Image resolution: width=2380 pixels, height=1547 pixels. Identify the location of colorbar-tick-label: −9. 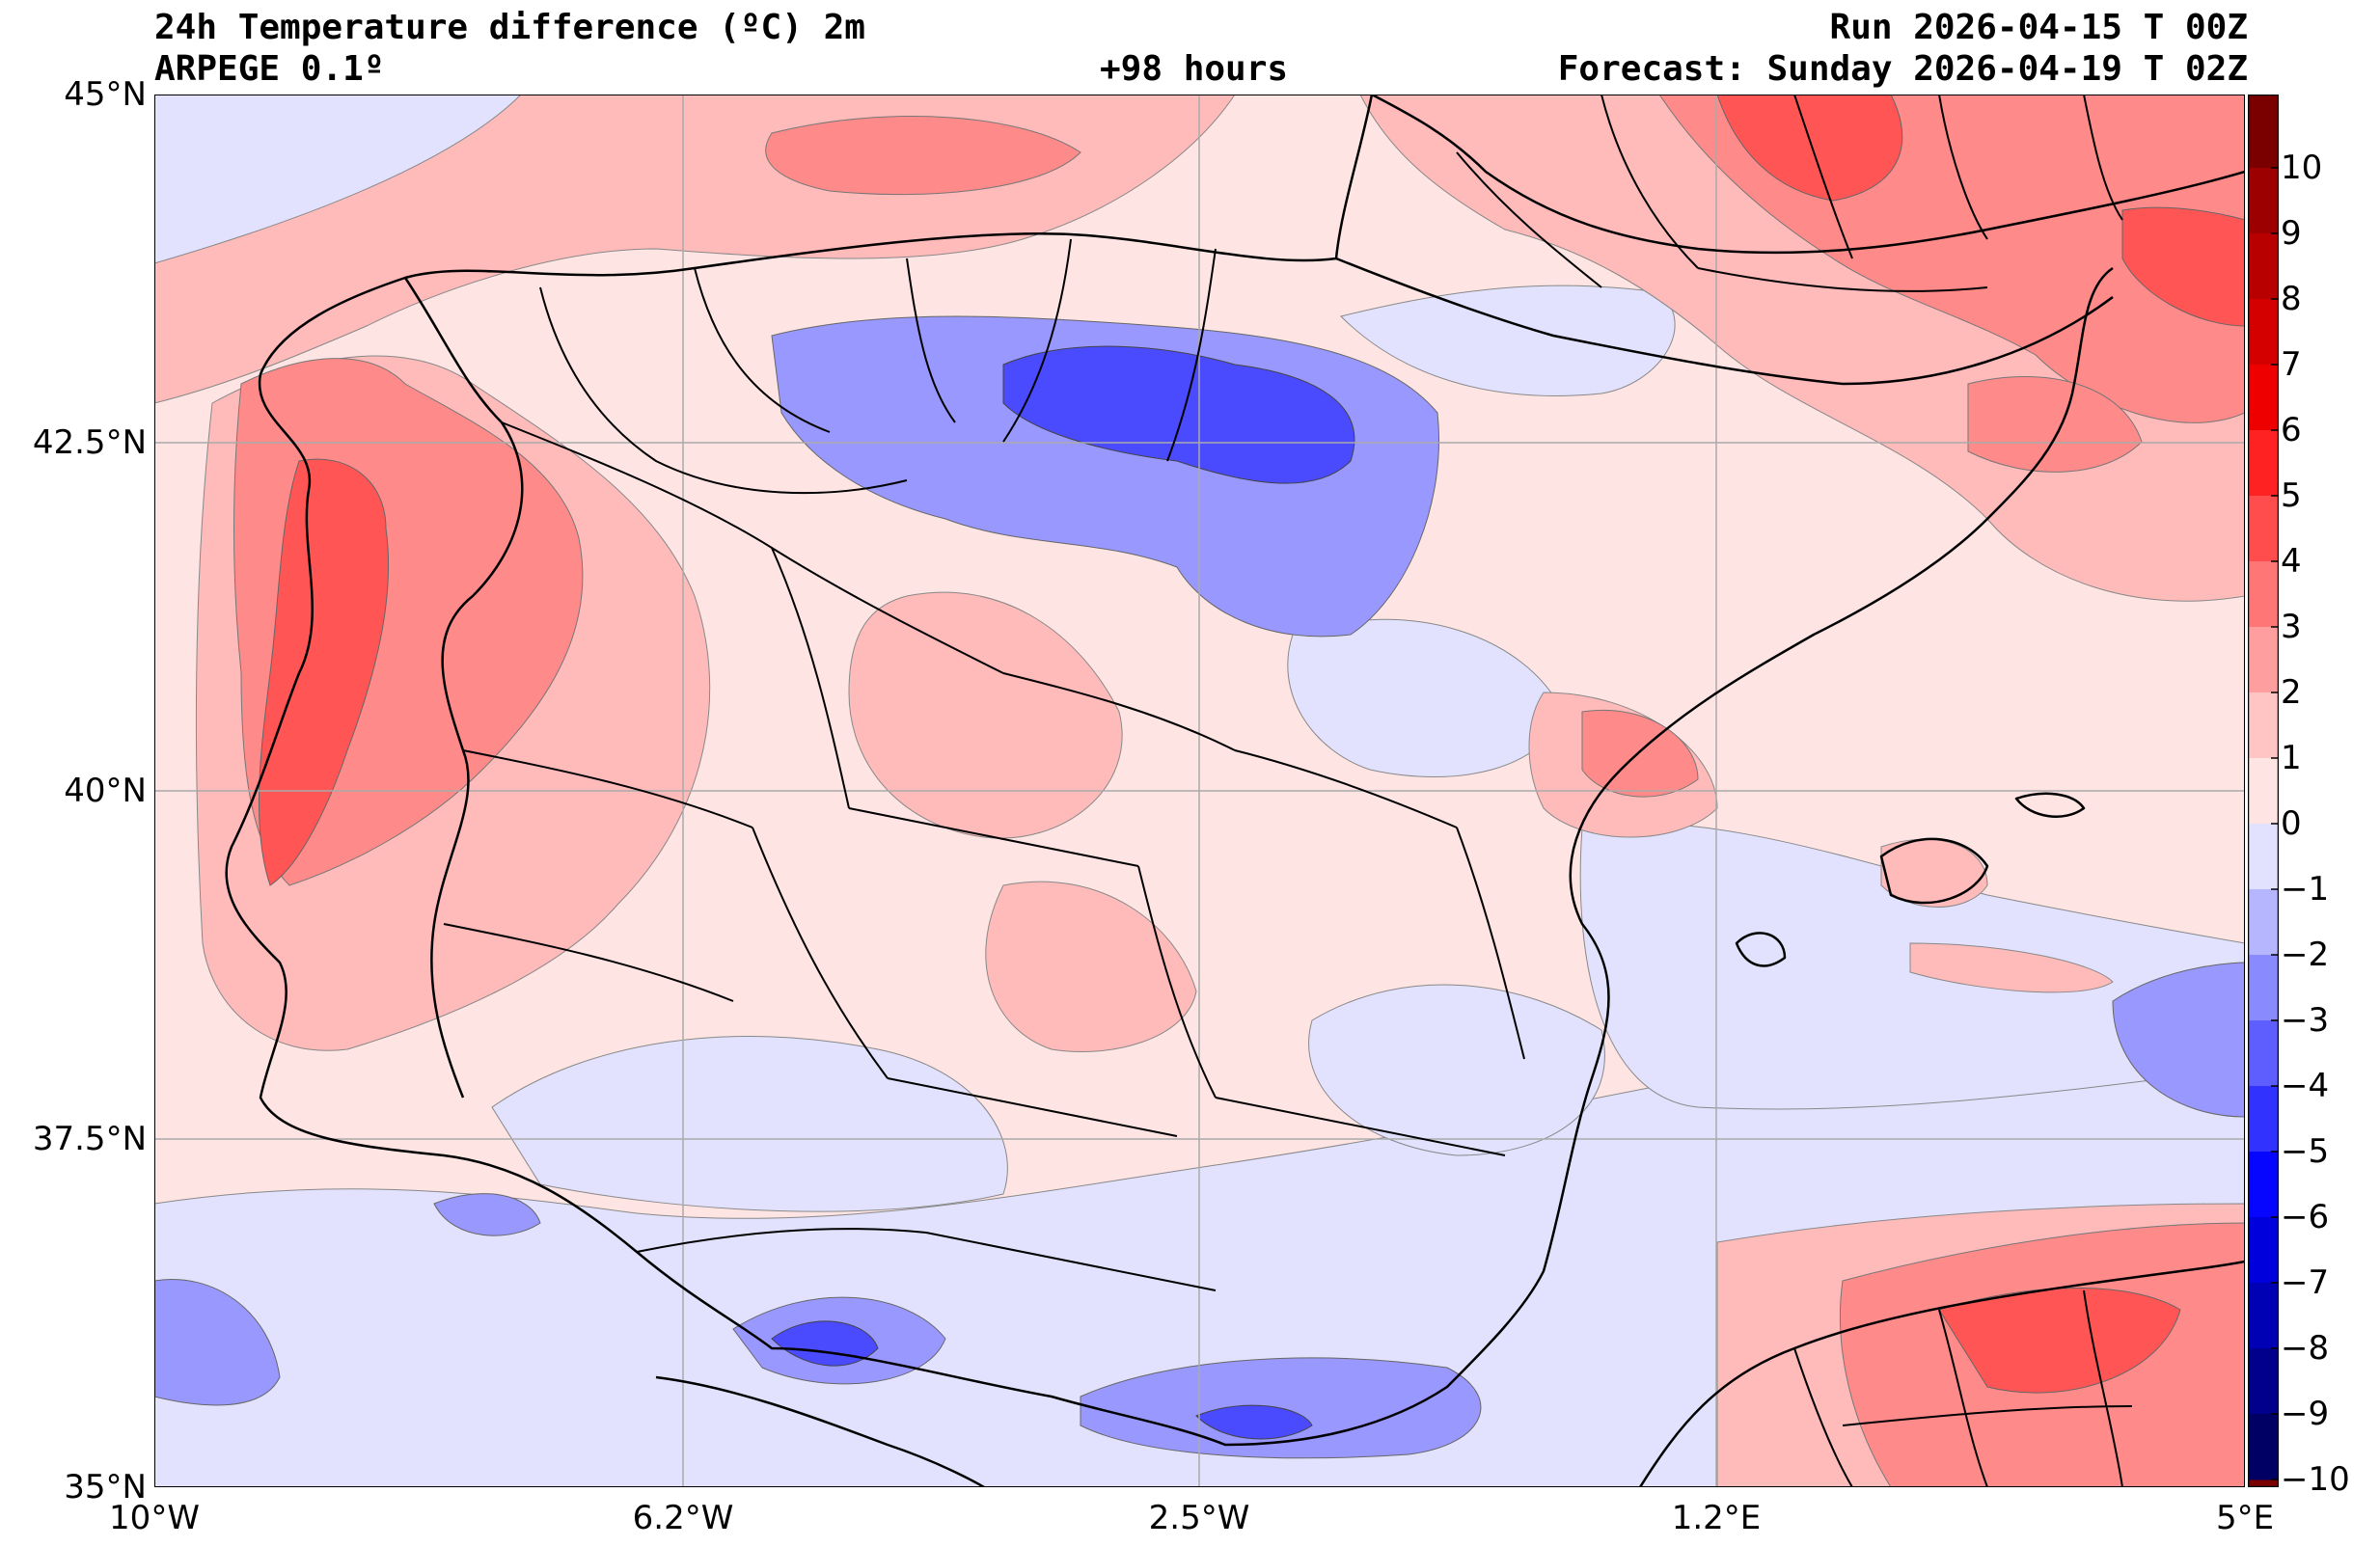
(2306, 1414).